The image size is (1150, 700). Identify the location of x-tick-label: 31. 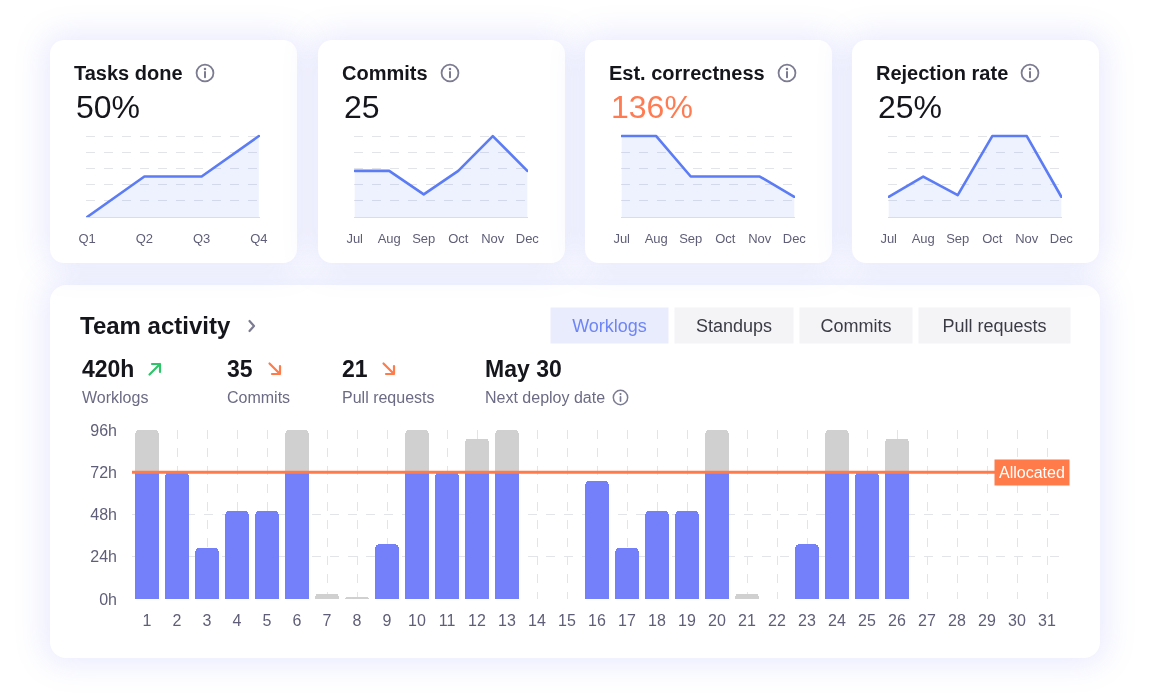
(1047, 620).